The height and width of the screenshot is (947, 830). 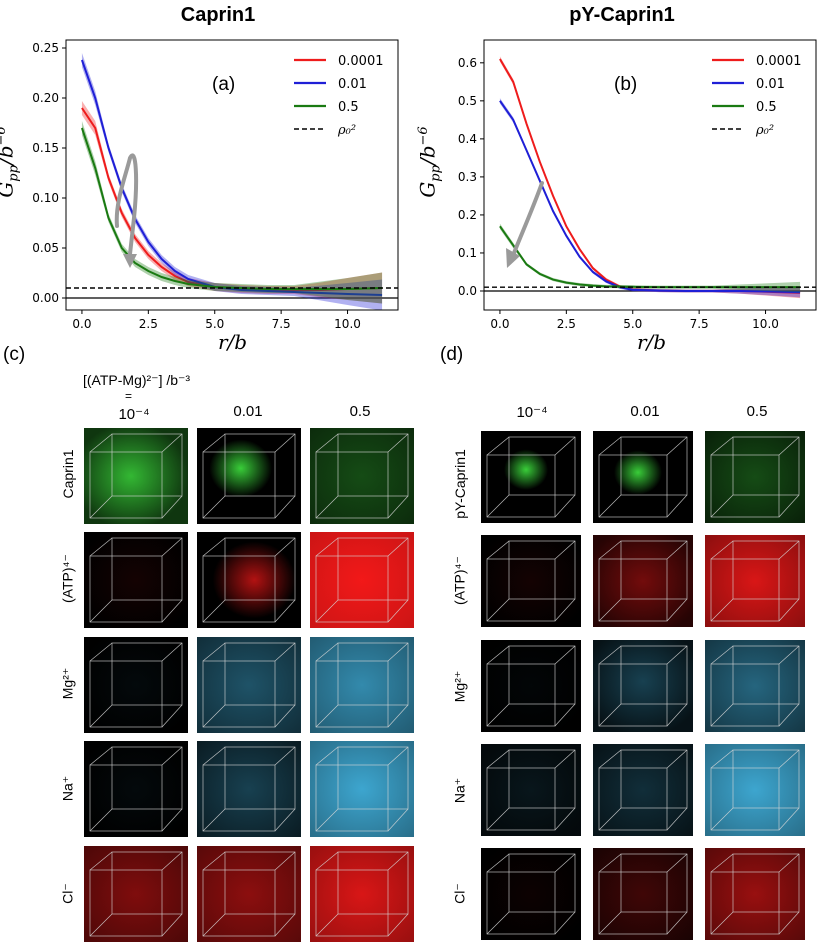 What do you see at coordinates (233, 342) in the screenshot?
I see `xlabel-a: r/b` at bounding box center [233, 342].